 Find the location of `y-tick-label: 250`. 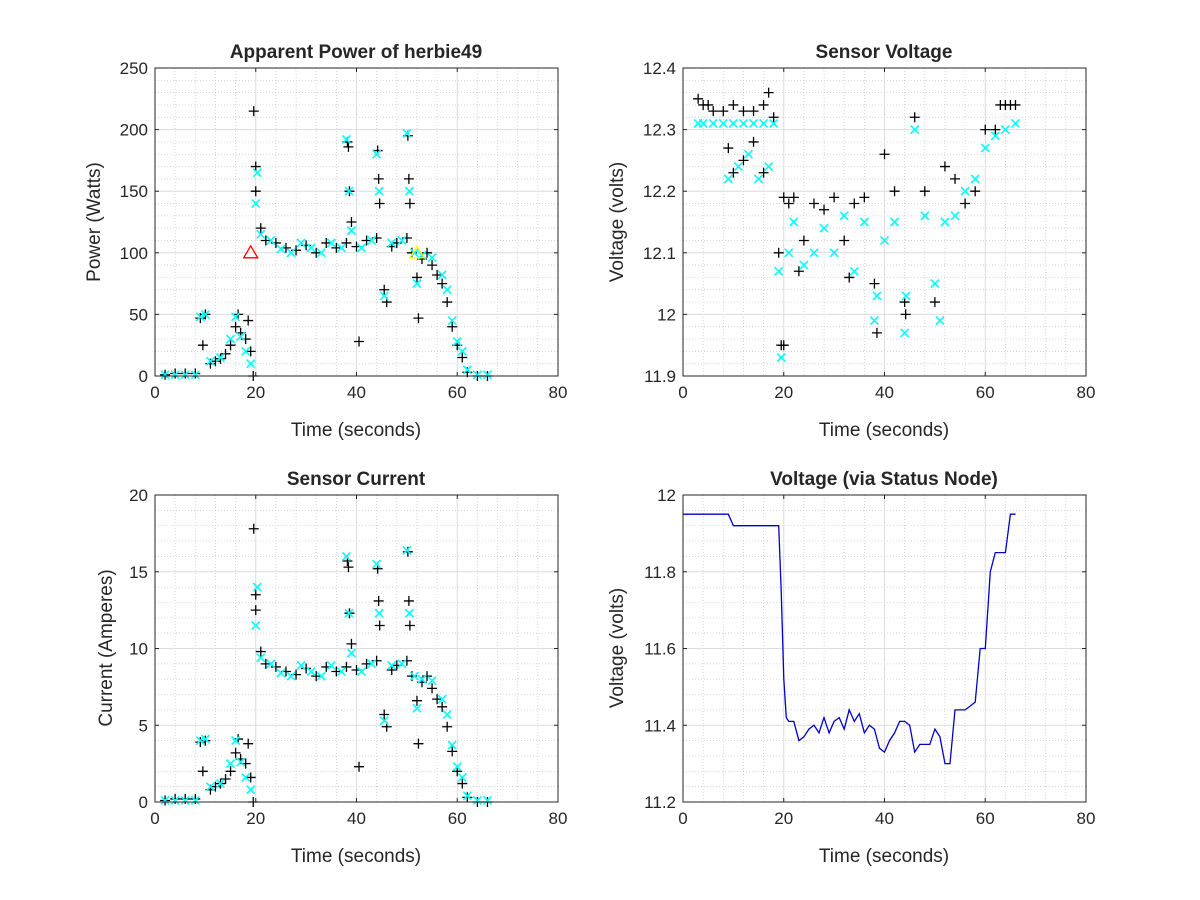

y-tick-label: 250 is located at coordinates (134, 68).